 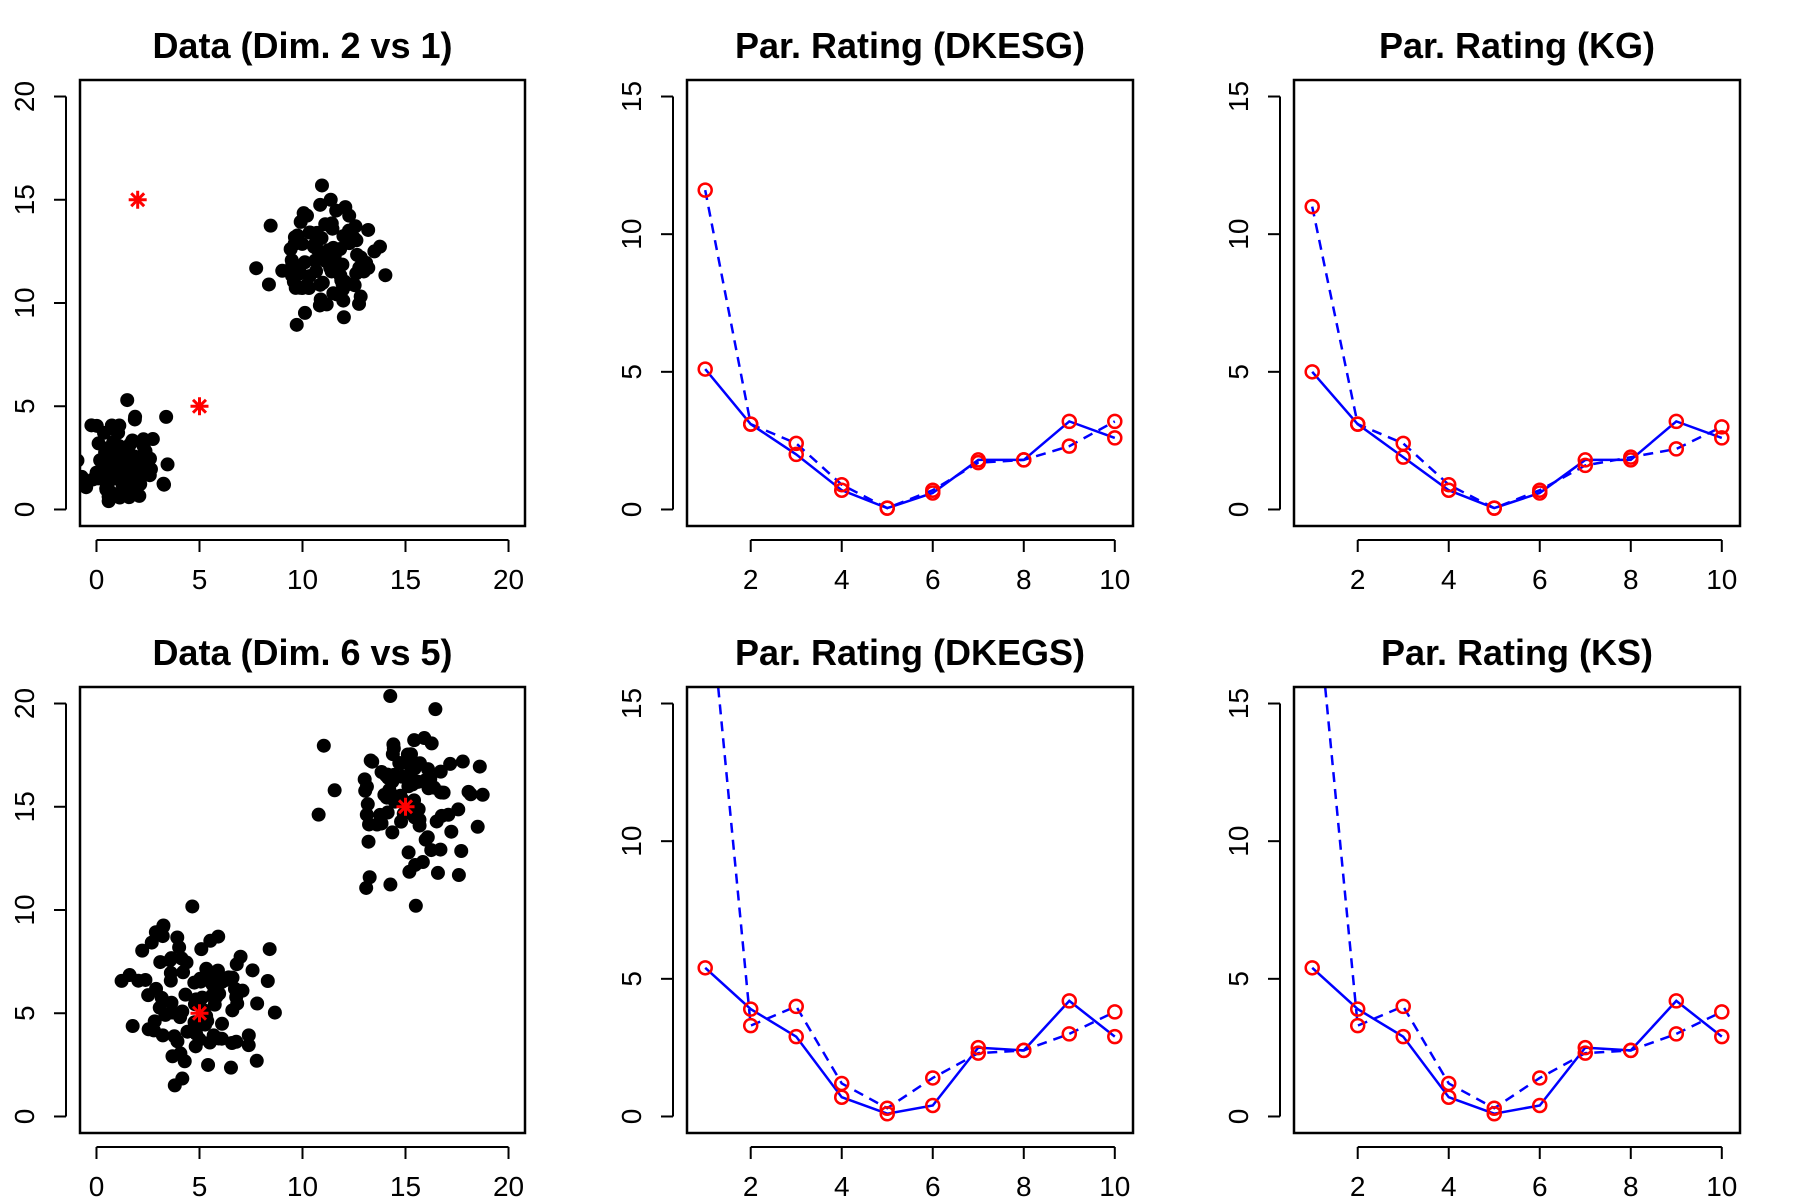 I want to click on x-tick-label: 4, so click(x=842, y=1185).